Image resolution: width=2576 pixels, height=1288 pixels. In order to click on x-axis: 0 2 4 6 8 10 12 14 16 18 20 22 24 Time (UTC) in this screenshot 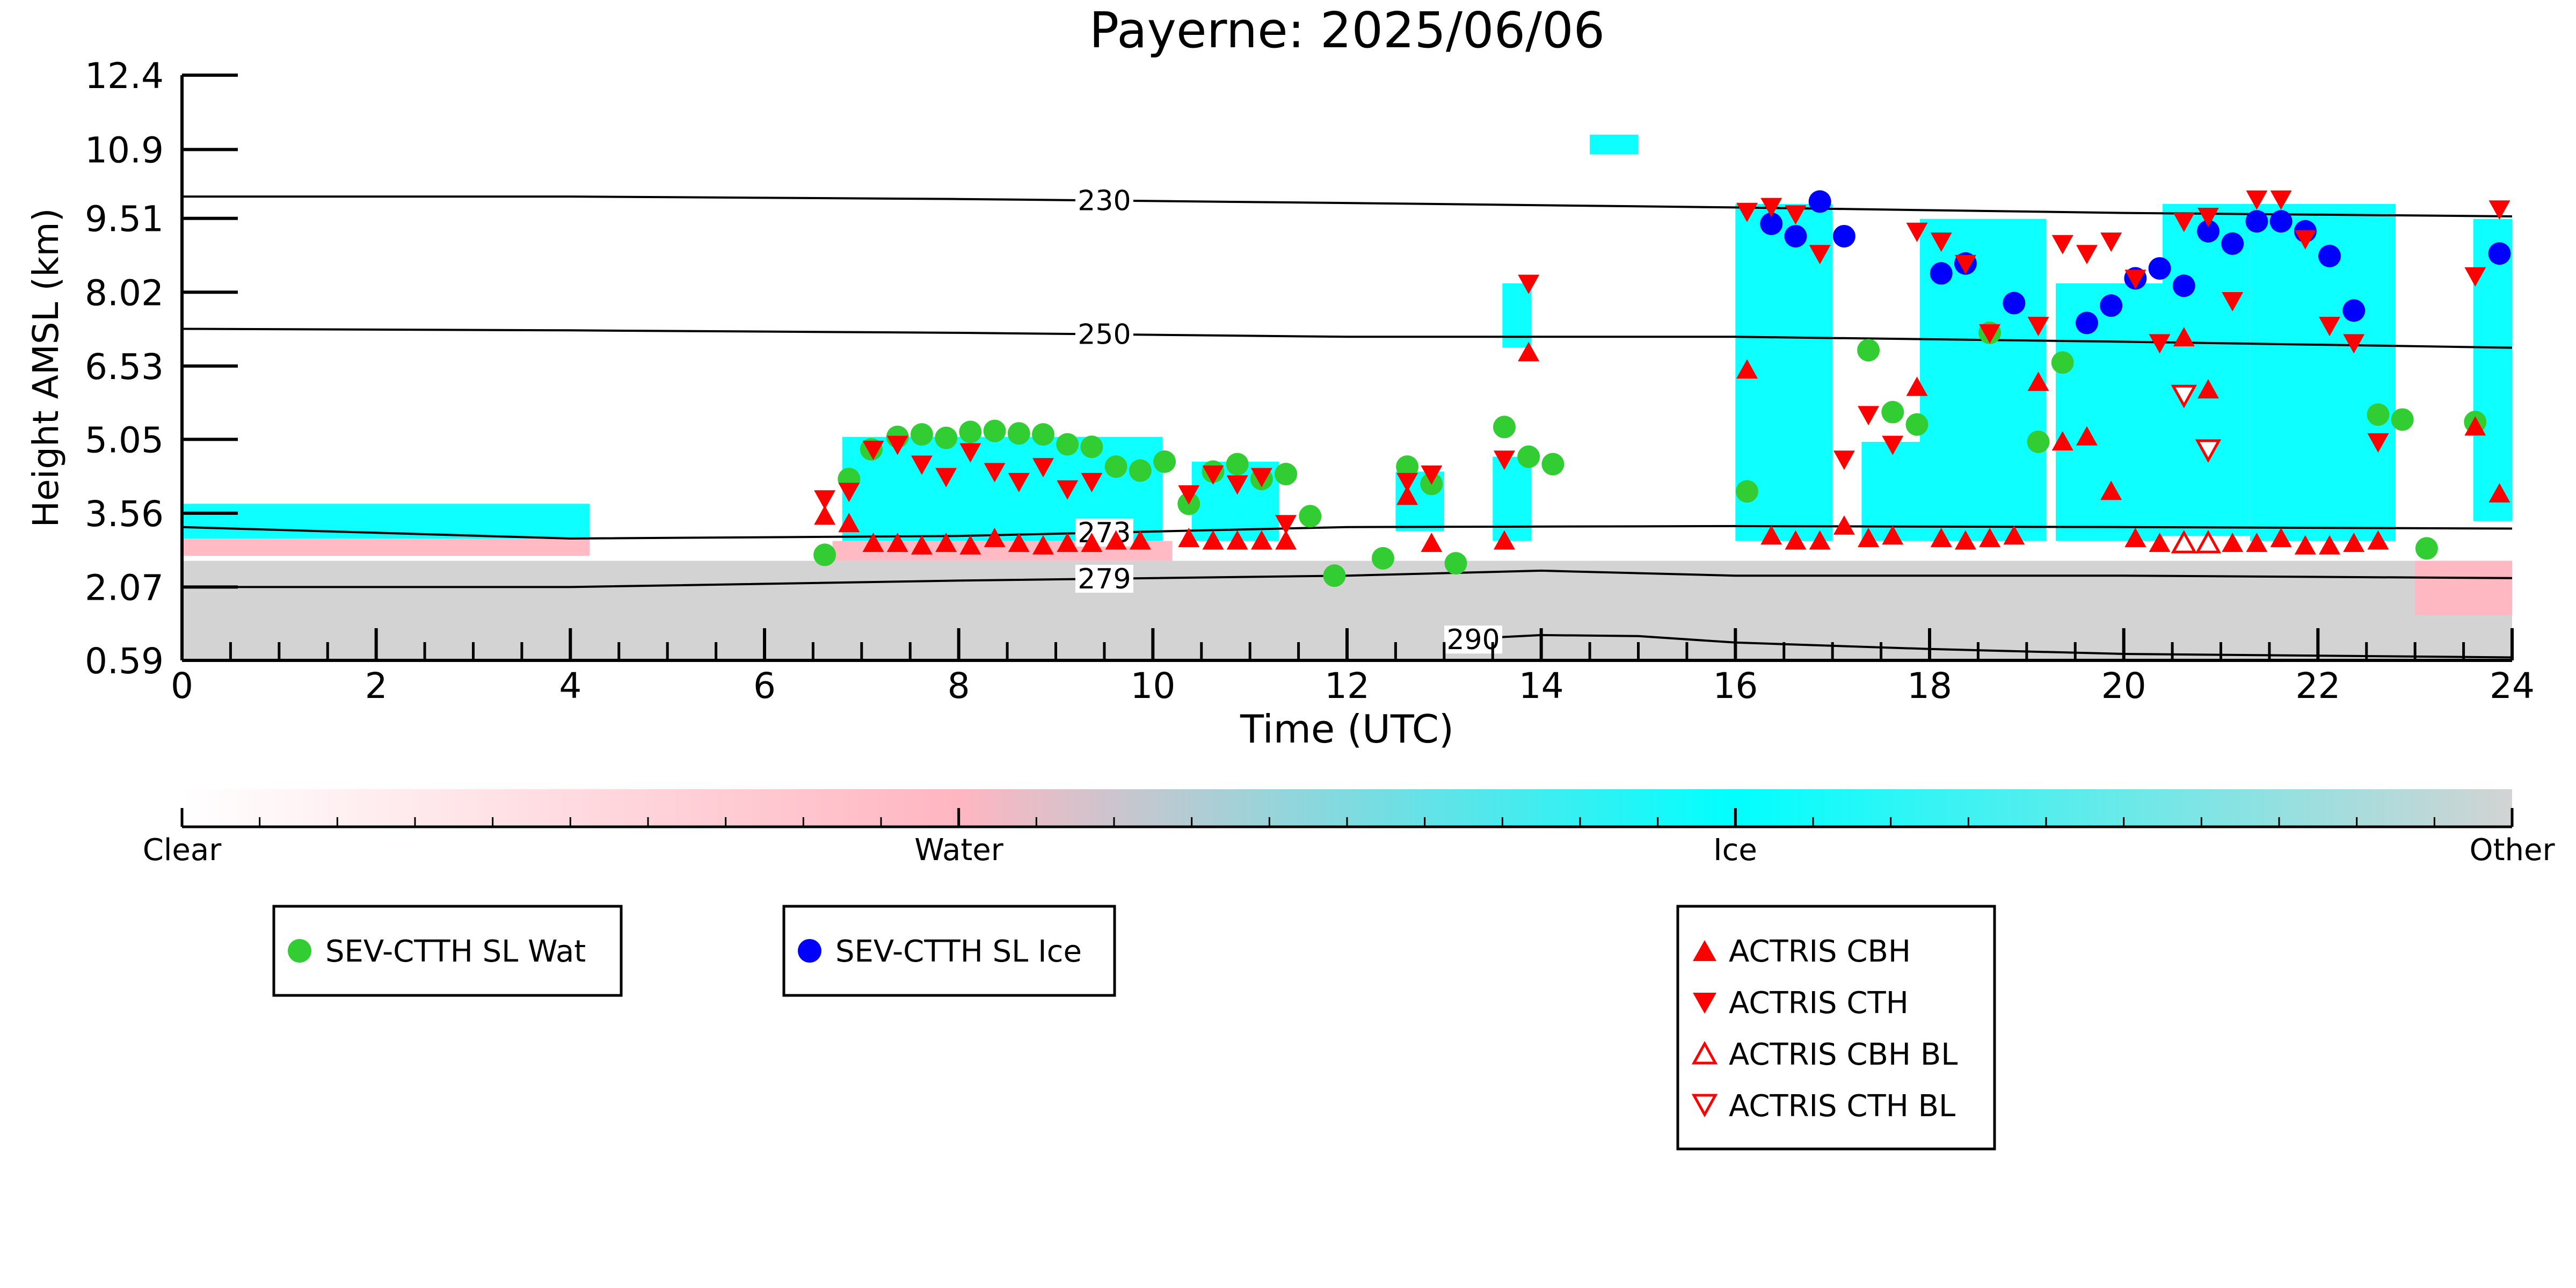, I will do `click(1353, 690)`.